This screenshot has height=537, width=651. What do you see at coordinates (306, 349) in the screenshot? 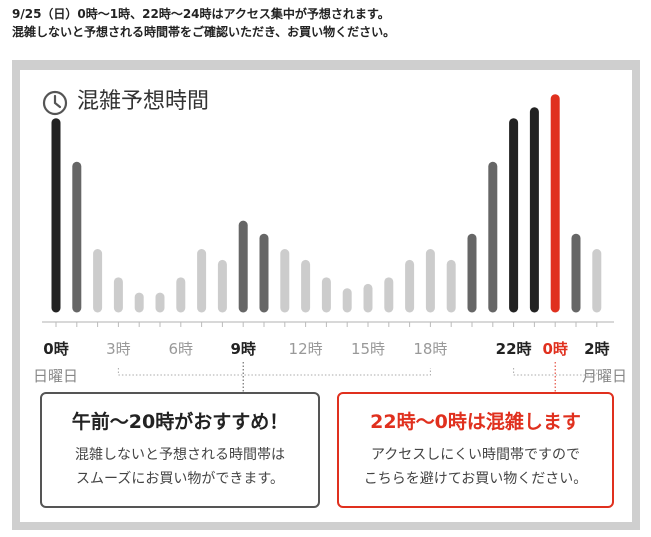
I see `tick-label: 12時` at bounding box center [306, 349].